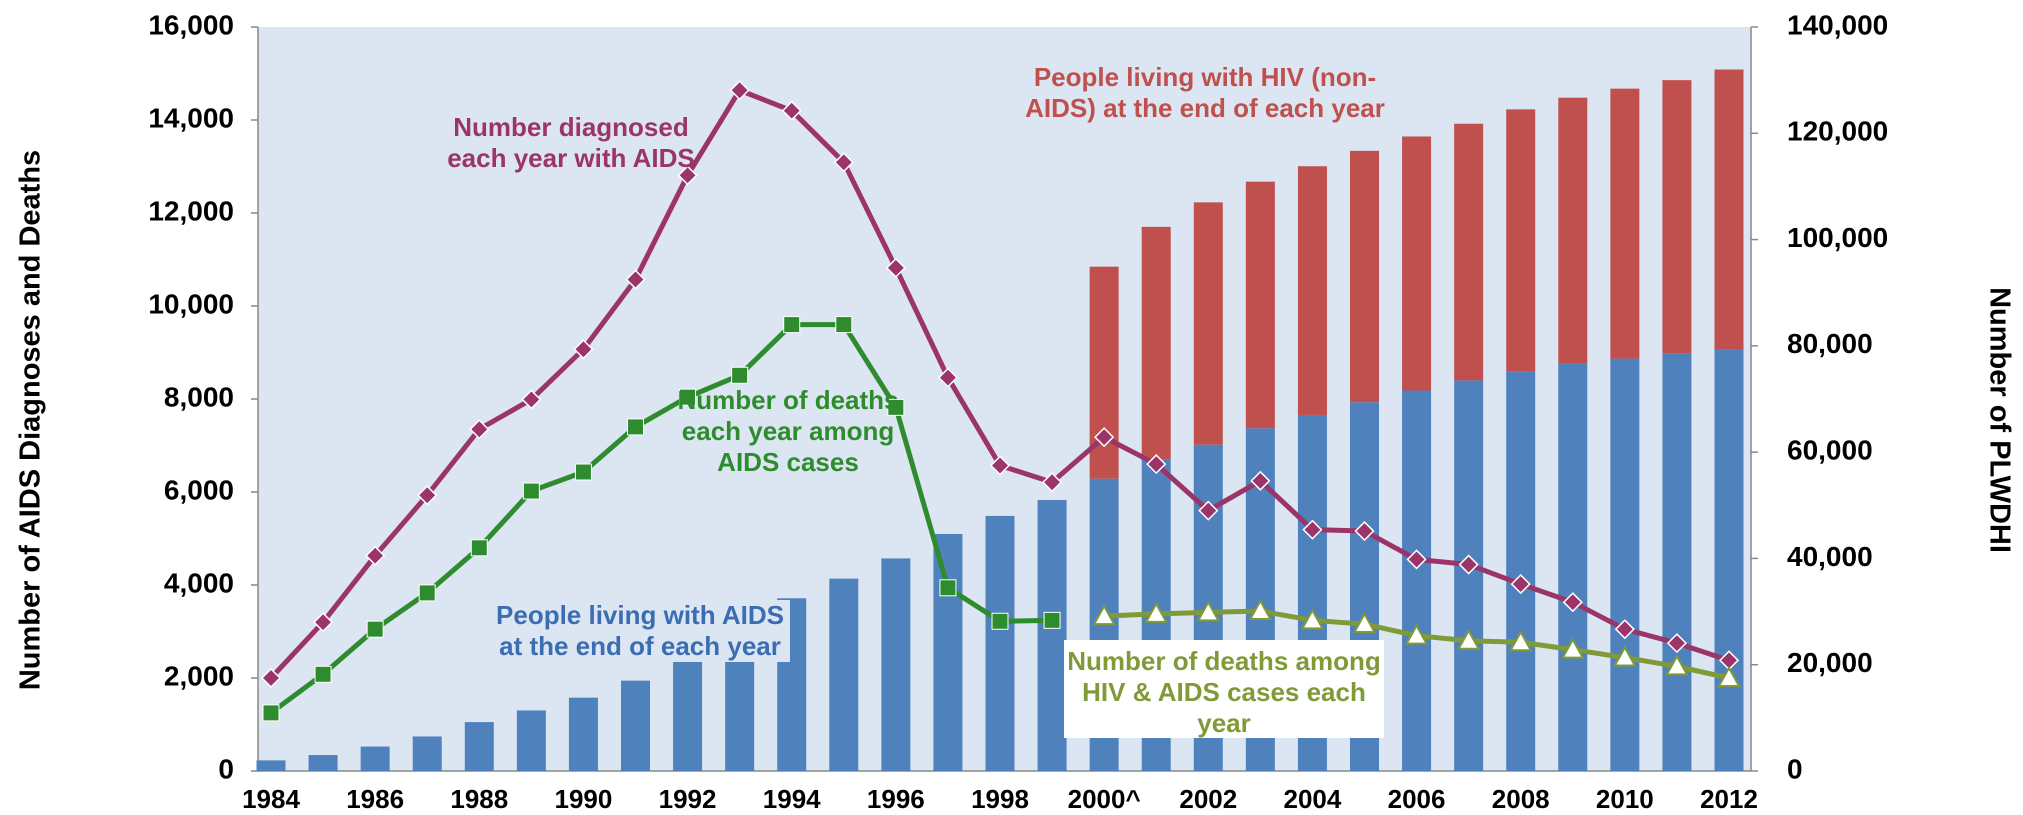 Image resolution: width=2023 pixels, height=815 pixels. Describe the element at coordinates (1830, 556) in the screenshot. I see `y2-tick-label: 40,000` at that location.